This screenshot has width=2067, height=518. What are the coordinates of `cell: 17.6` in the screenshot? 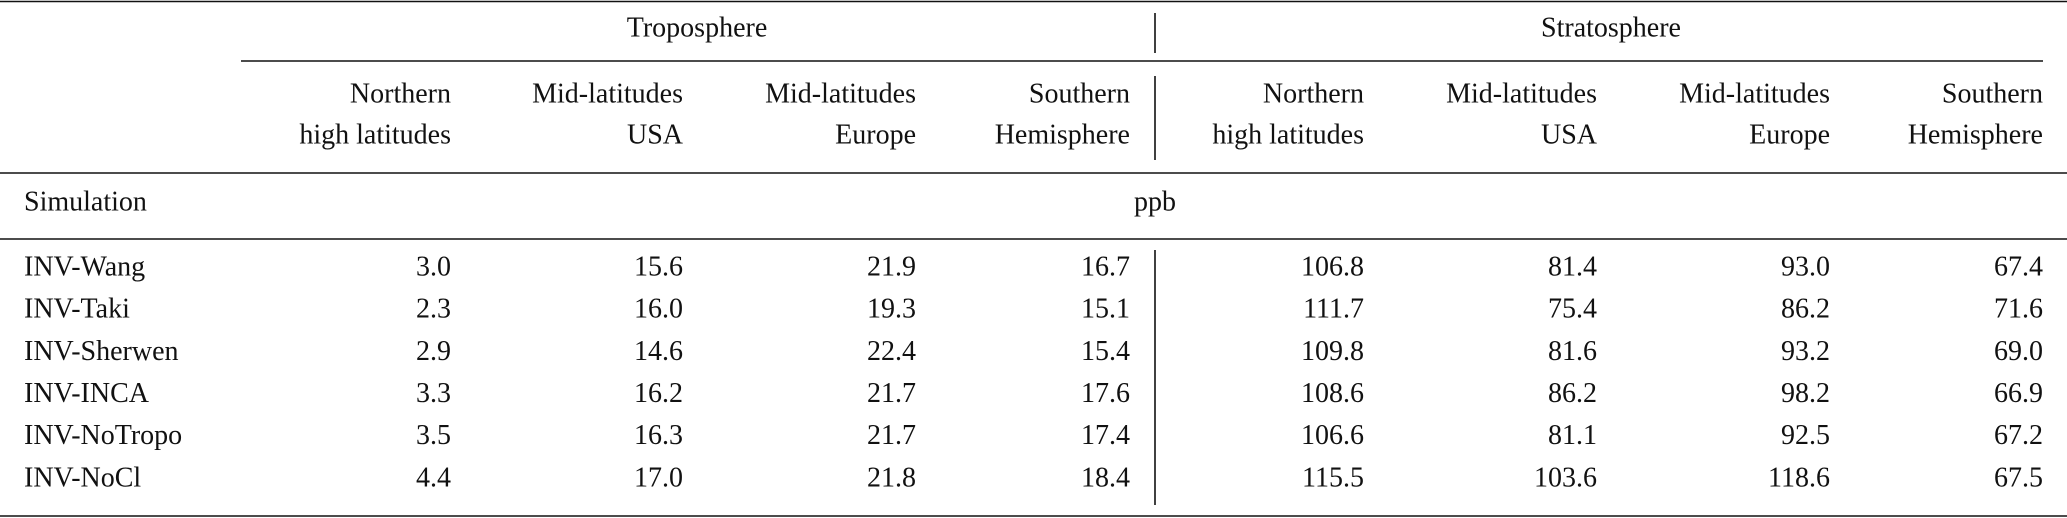 It's located at (1105, 393).